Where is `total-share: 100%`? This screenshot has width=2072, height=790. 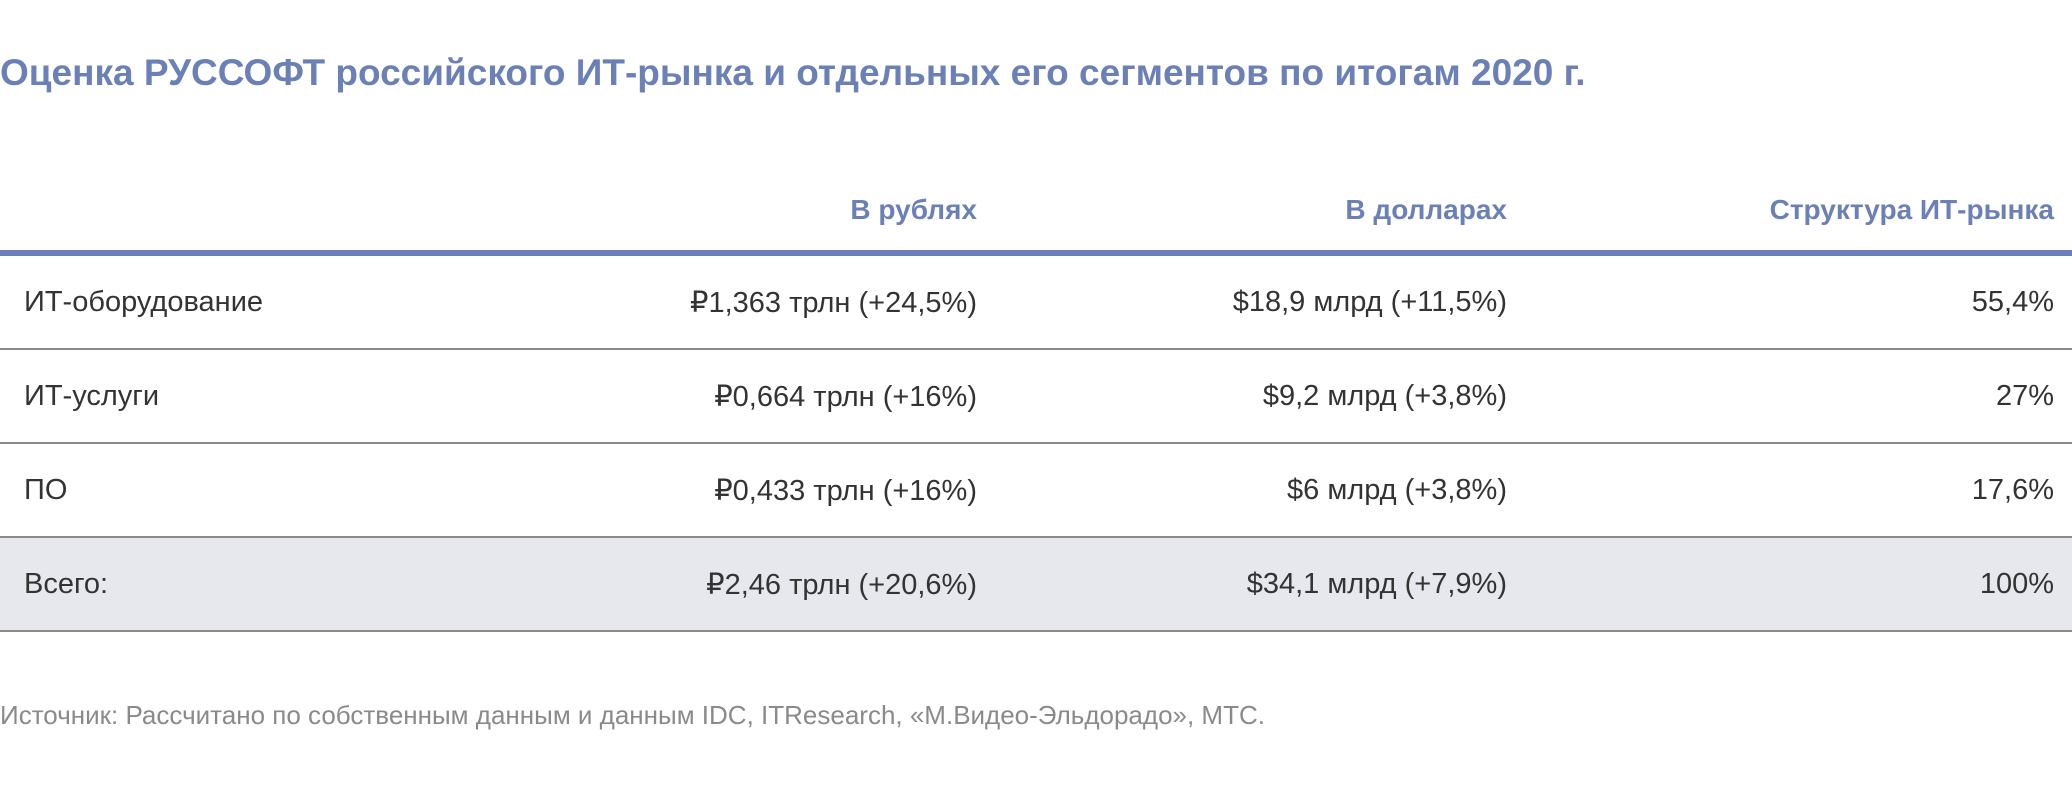 total-share: 100% is located at coordinates (1798, 584).